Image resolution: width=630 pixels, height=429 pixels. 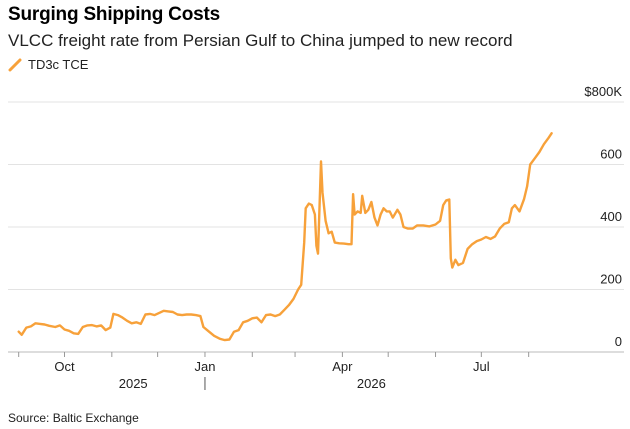 I want to click on y-tick-label-800: $800K, so click(x=603, y=91).